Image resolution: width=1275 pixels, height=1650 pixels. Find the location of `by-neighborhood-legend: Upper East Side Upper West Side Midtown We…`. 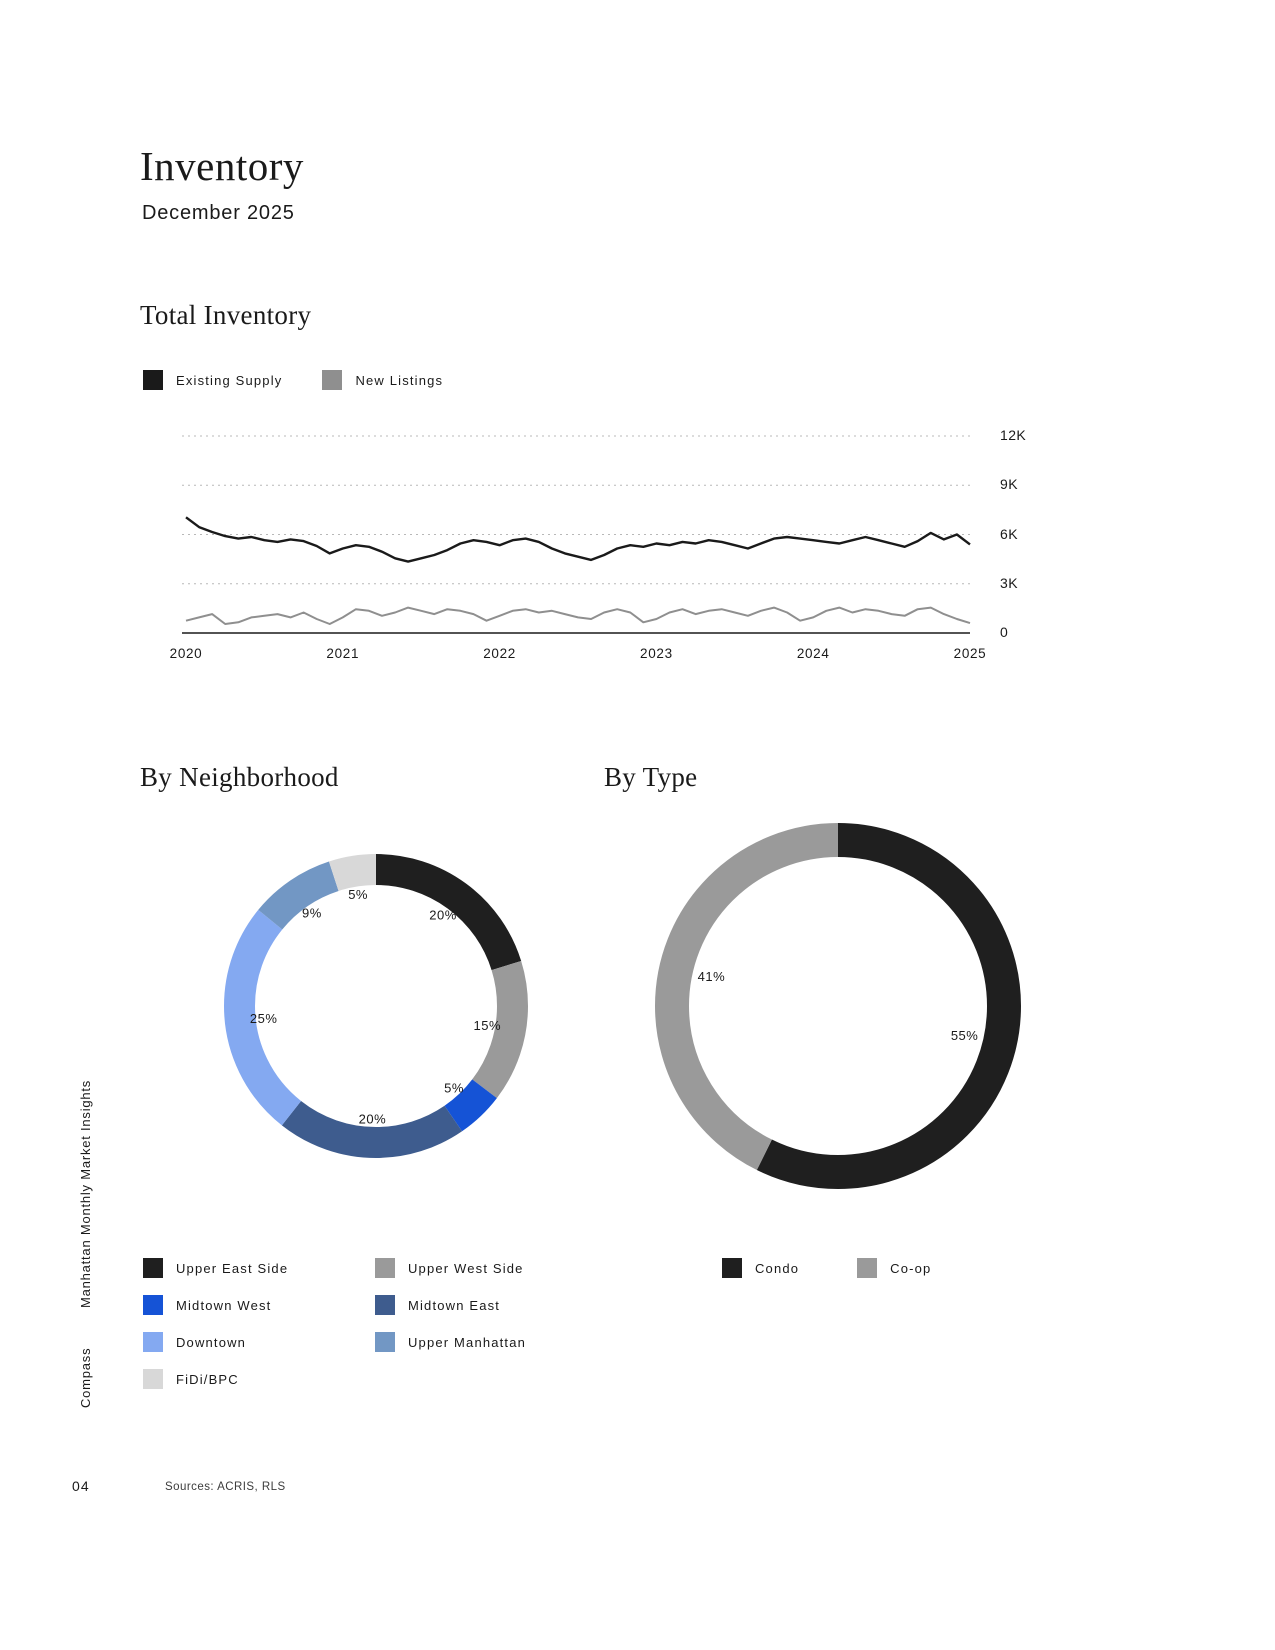

by-neighborhood-legend: Upper East Side Upper West Side Midtown We… is located at coordinates (375, 1323).